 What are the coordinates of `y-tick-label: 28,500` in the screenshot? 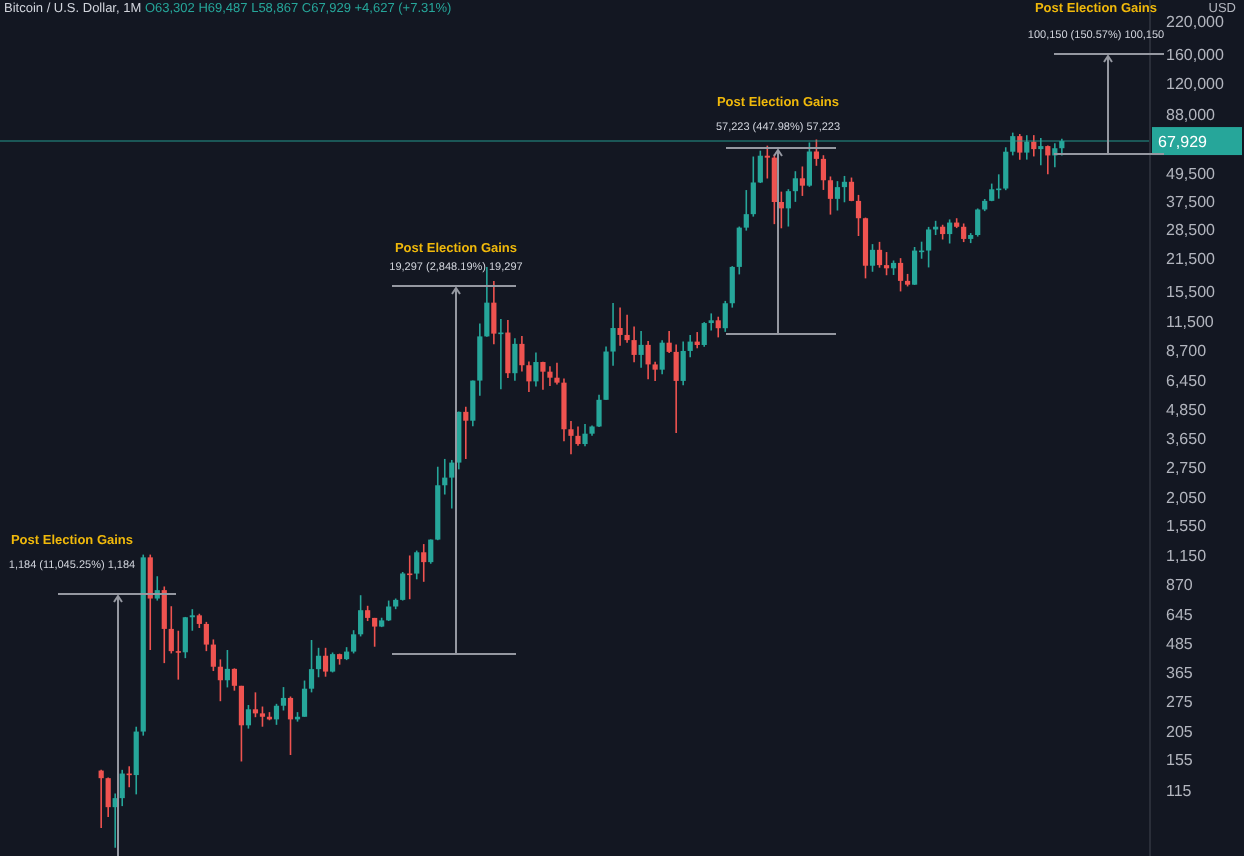 It's located at (1191, 230).